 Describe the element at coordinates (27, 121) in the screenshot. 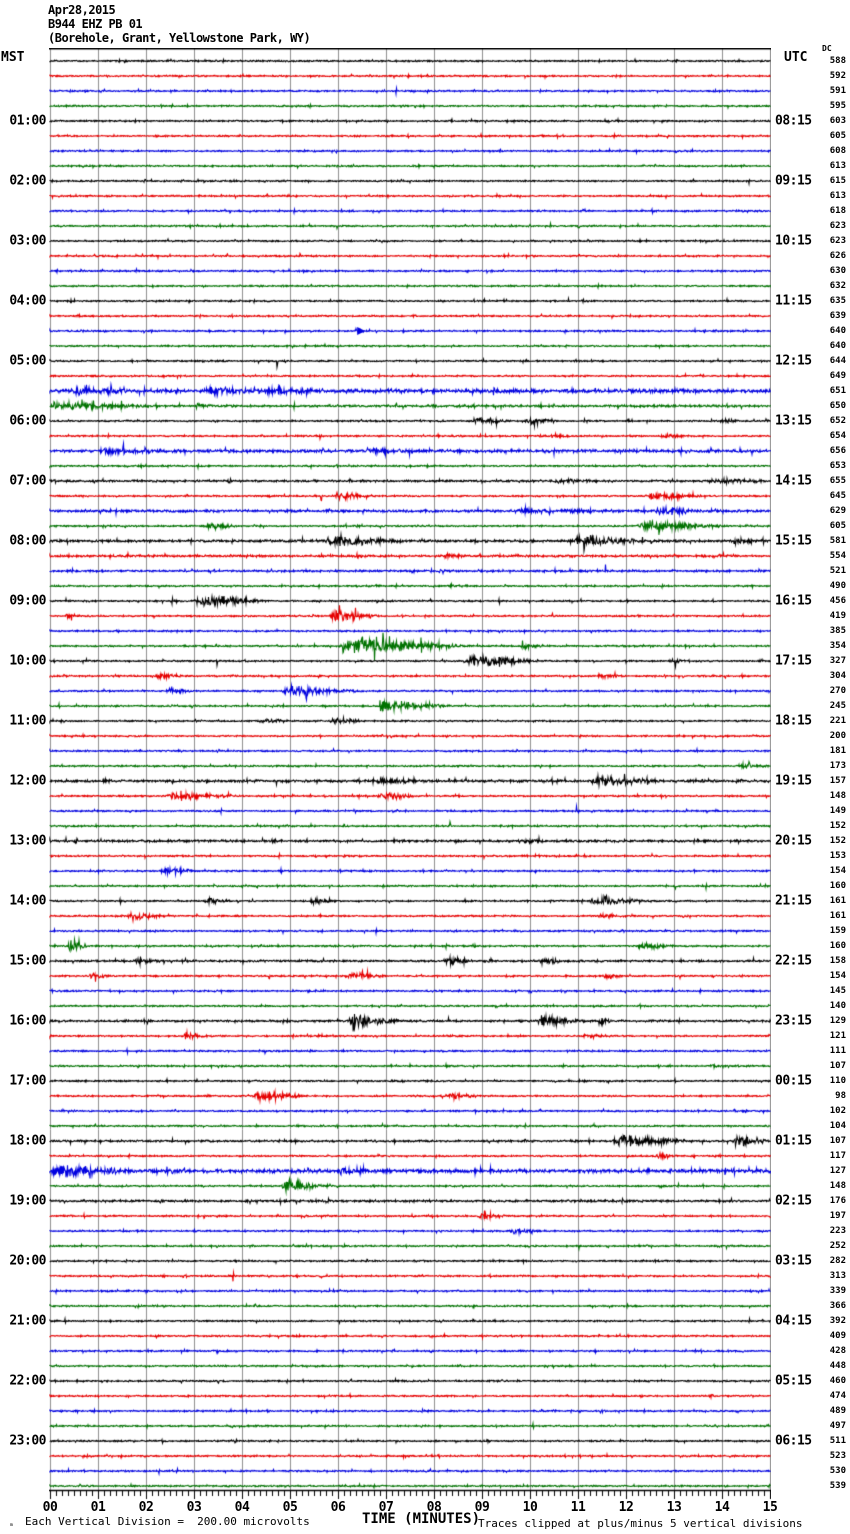

I see `mst-hour-label: 01:00` at that location.